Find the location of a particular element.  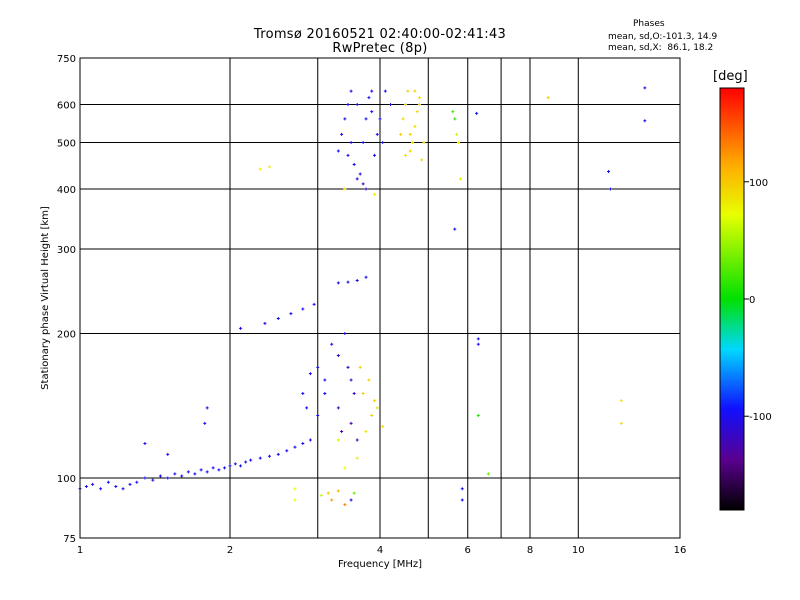

y-tick-label: 100 is located at coordinates (66, 479).